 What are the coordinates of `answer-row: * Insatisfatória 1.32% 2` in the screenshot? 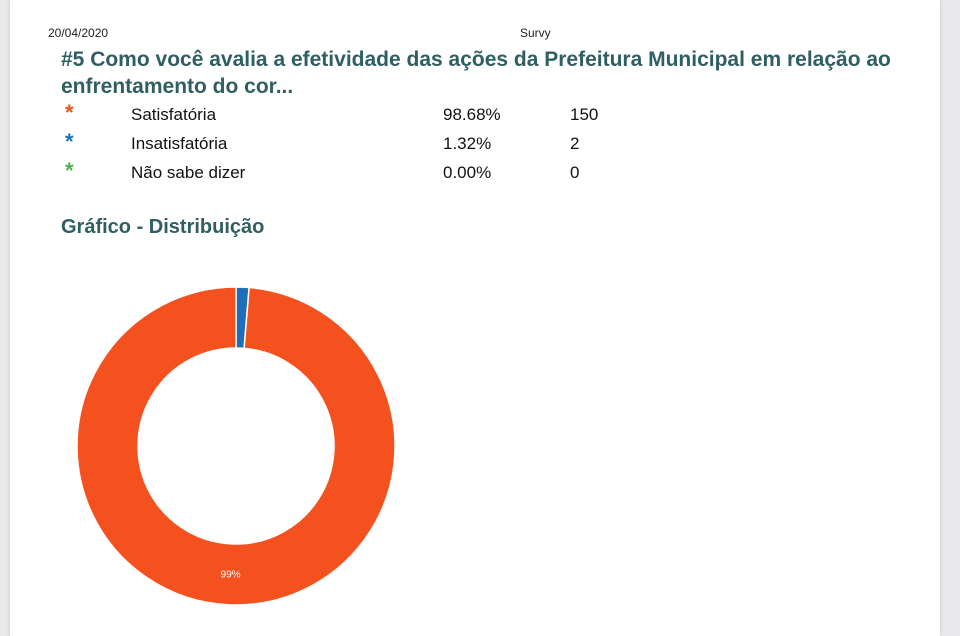 It's located at (361, 143).